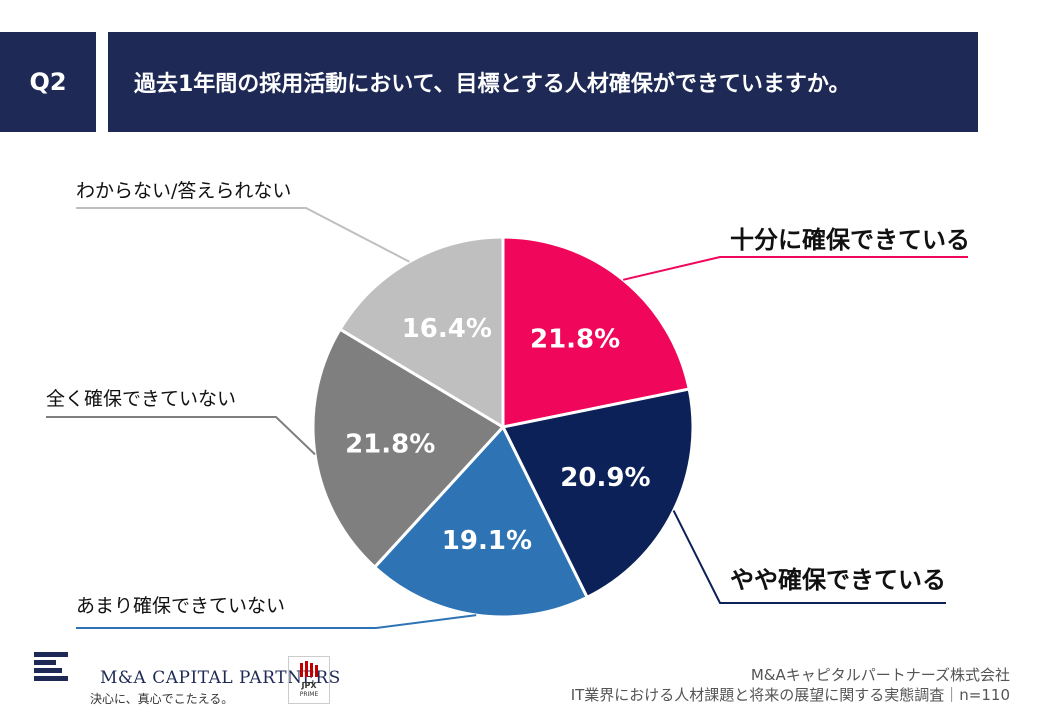  Describe the element at coordinates (790, 695) in the screenshot. I see `footer-survey: IT業界における人材課題と将来の展望に関する実態調査｜n=110` at that location.